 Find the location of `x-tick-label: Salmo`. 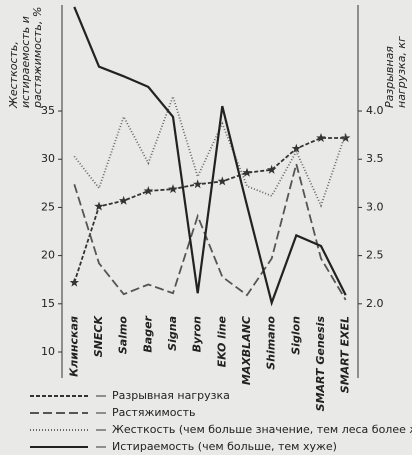

x-tick-label: Salmo is located at coordinates (123, 335).